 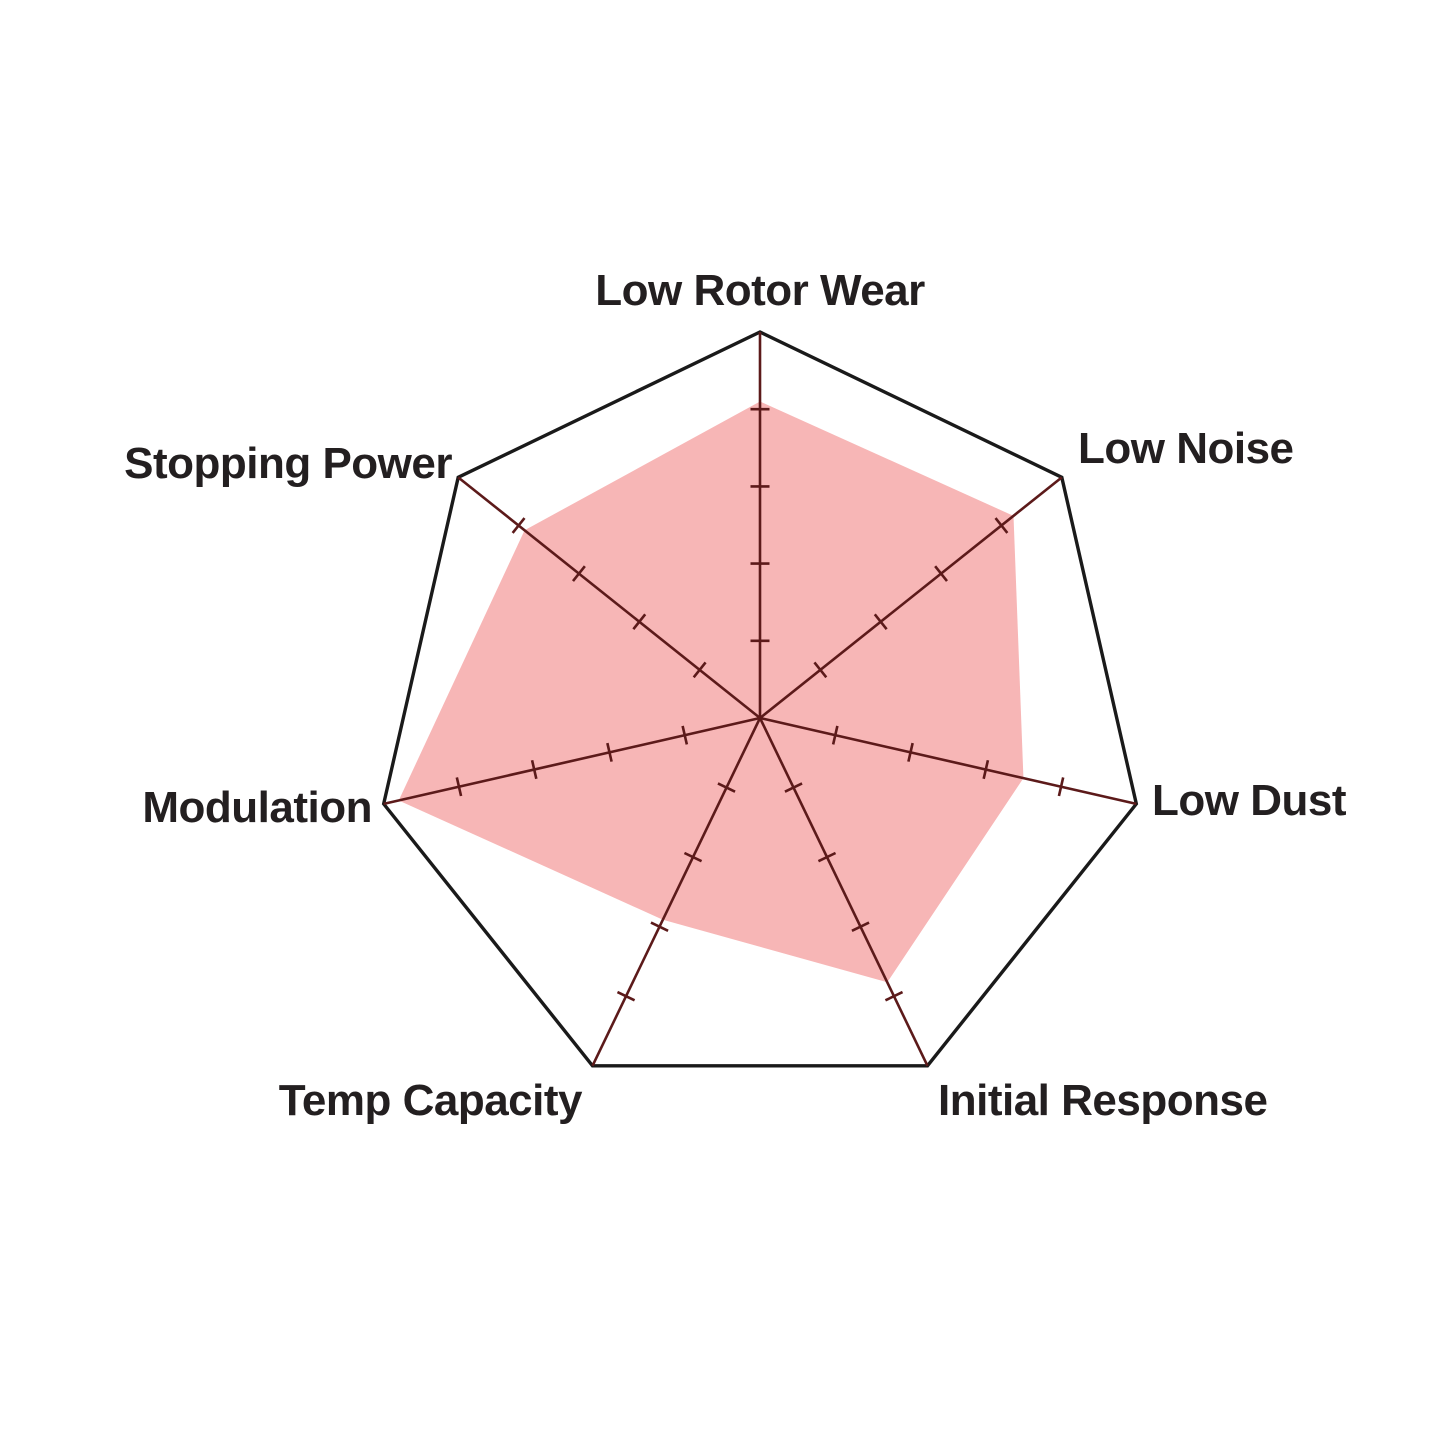 I want to click on axis-label-low-rotor-wear: Low Rotor Wear, so click(x=760, y=290).